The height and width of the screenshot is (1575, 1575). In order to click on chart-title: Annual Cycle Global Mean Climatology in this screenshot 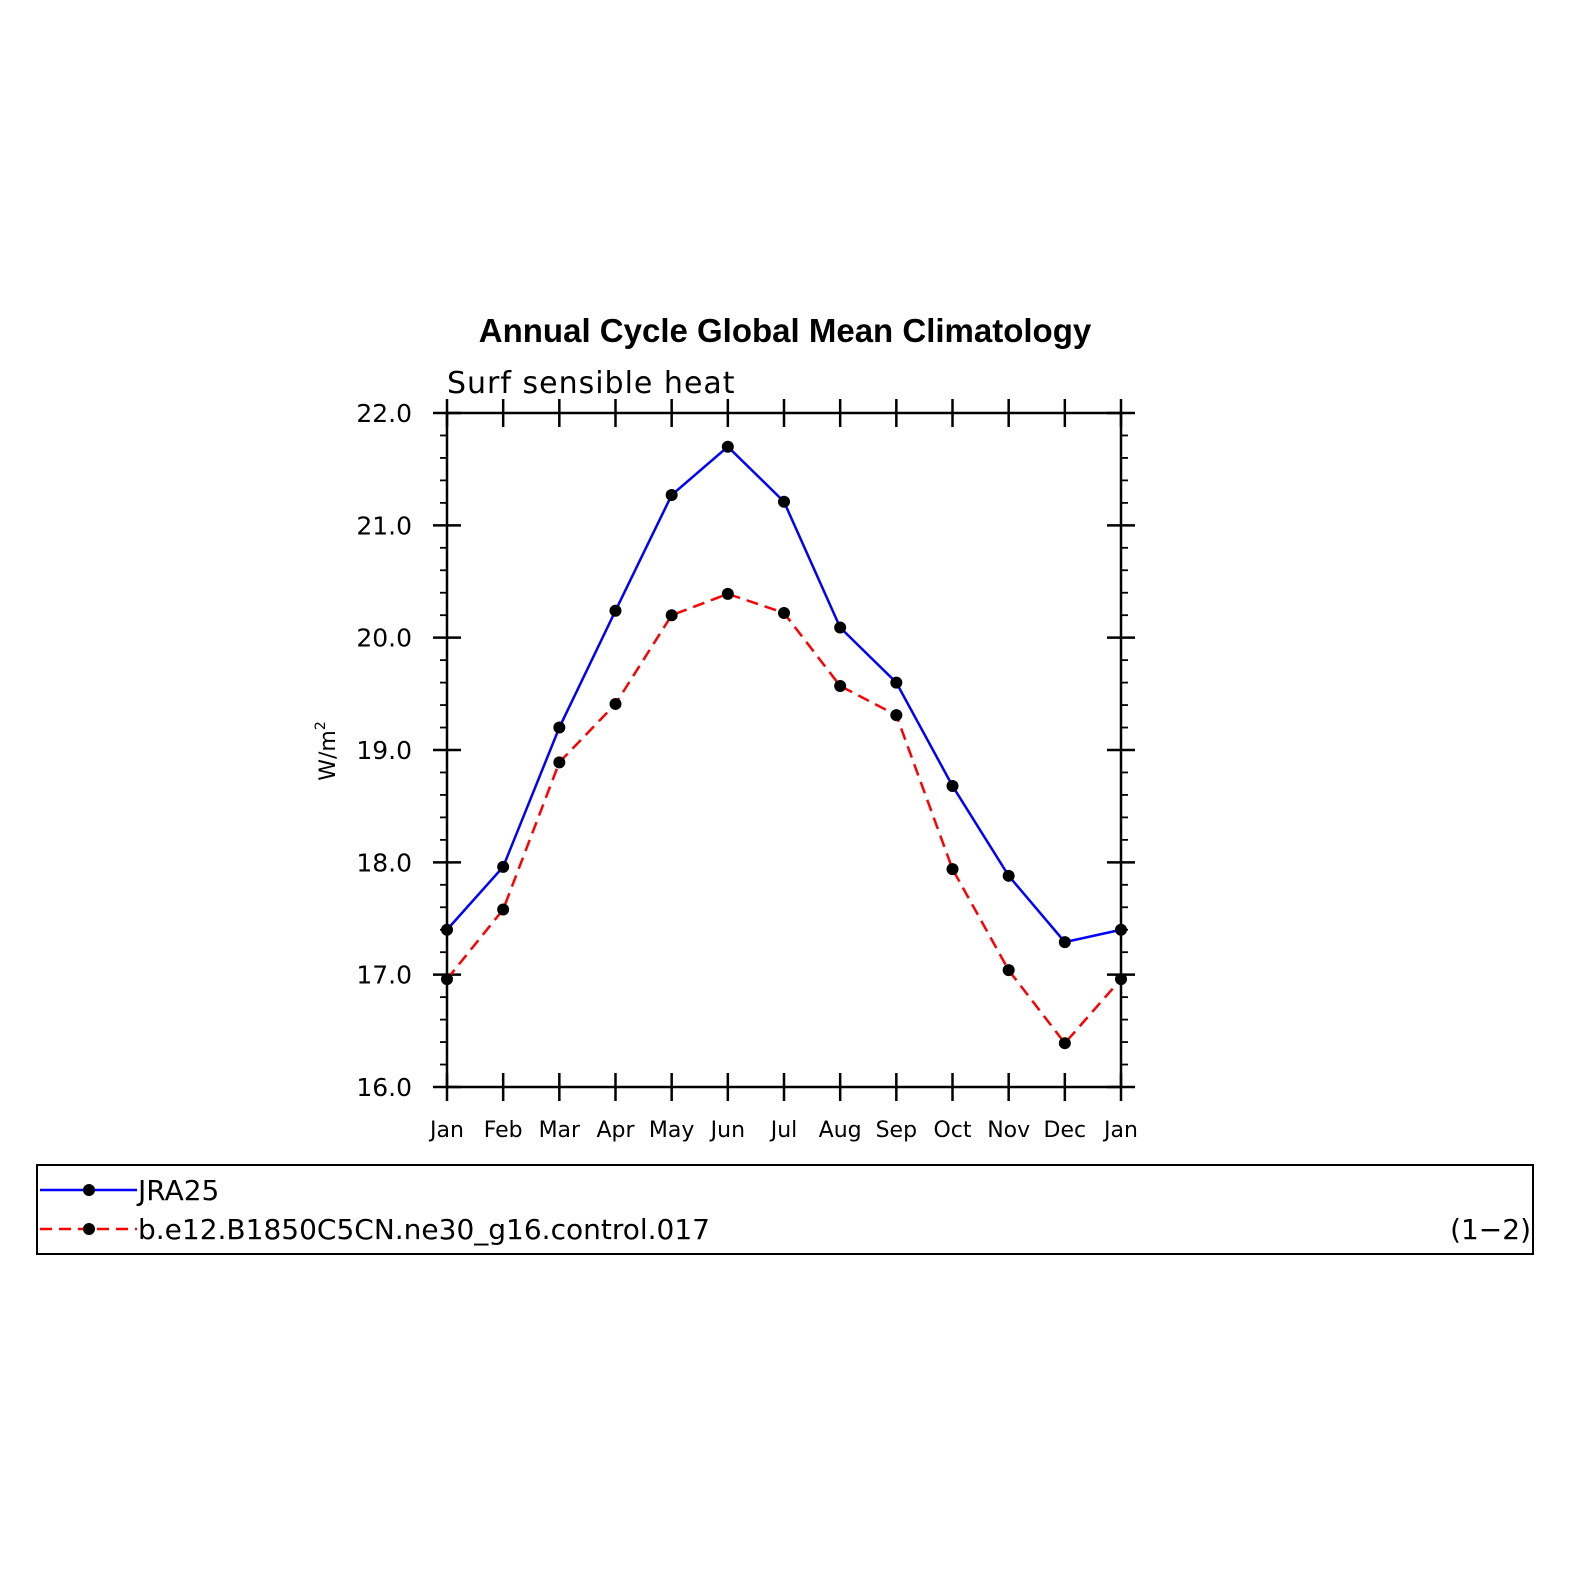, I will do `click(785, 330)`.